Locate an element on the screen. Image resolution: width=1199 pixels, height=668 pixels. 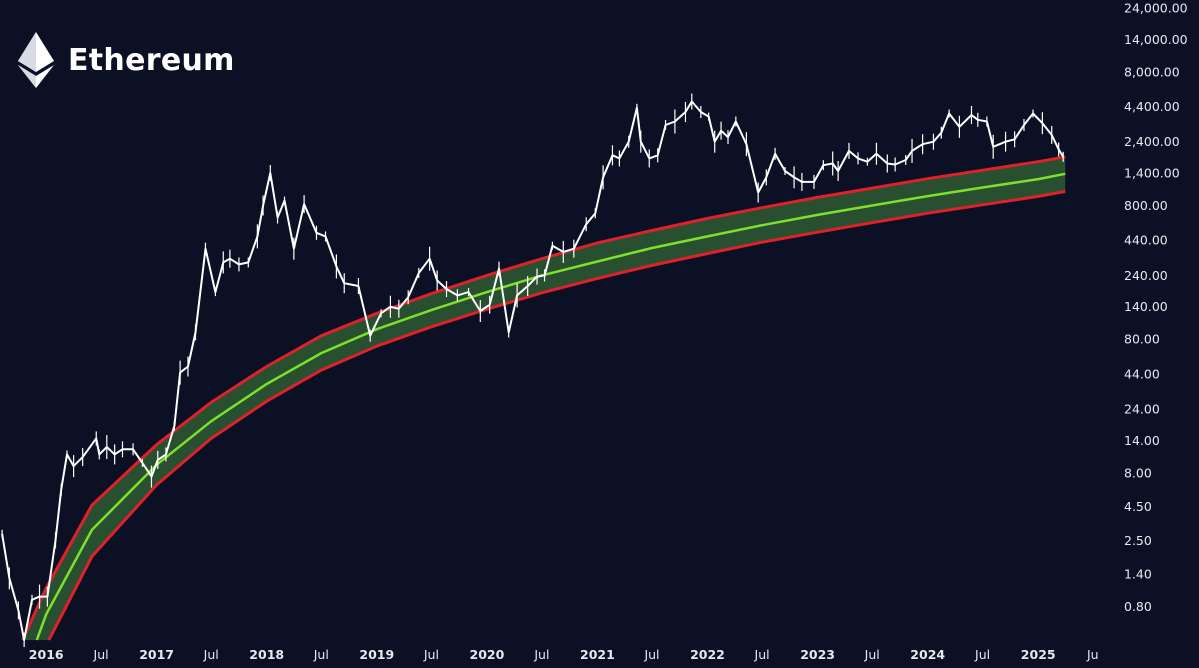
x-tick-label: 2024 is located at coordinates (927, 654).